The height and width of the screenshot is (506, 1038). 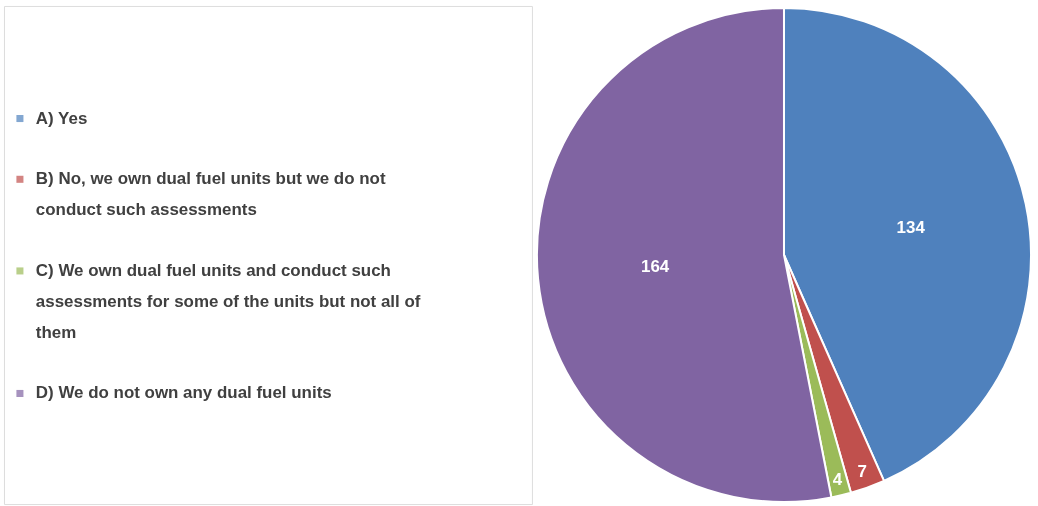 I want to click on data-label: 7, so click(x=862, y=472).